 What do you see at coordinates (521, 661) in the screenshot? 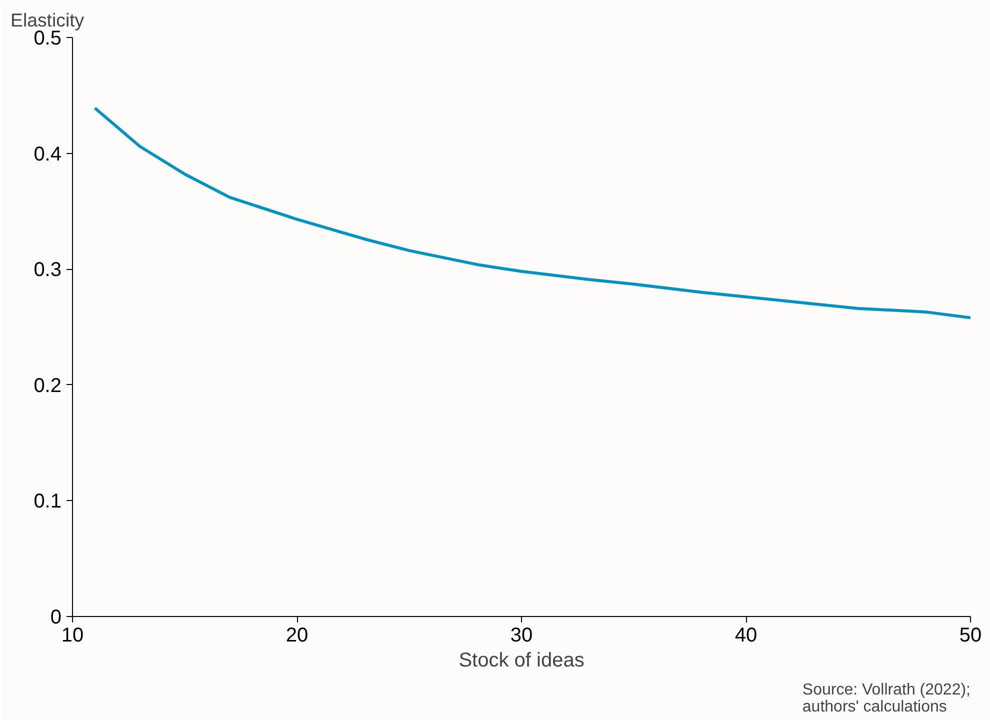
I see `x-axis-title: Stock of ideas` at bounding box center [521, 661].